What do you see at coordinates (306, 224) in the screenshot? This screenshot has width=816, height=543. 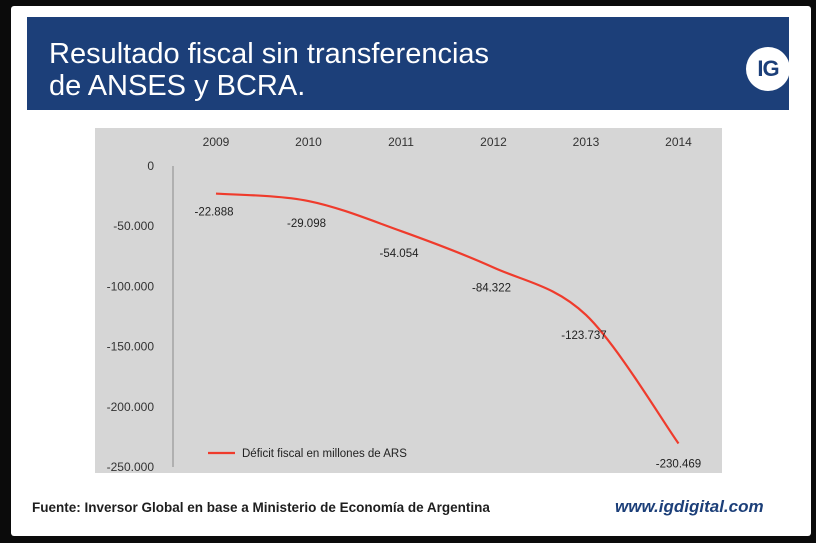 I see `data-label: -29.098` at bounding box center [306, 224].